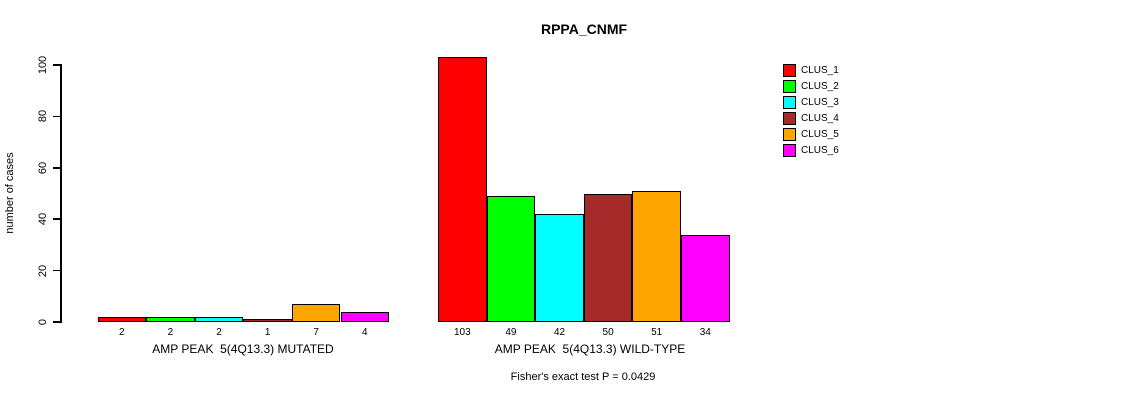 This screenshot has height=400, width=1140. What do you see at coordinates (365, 316) in the screenshot?
I see `bar-clus_6-group1` at bounding box center [365, 316].